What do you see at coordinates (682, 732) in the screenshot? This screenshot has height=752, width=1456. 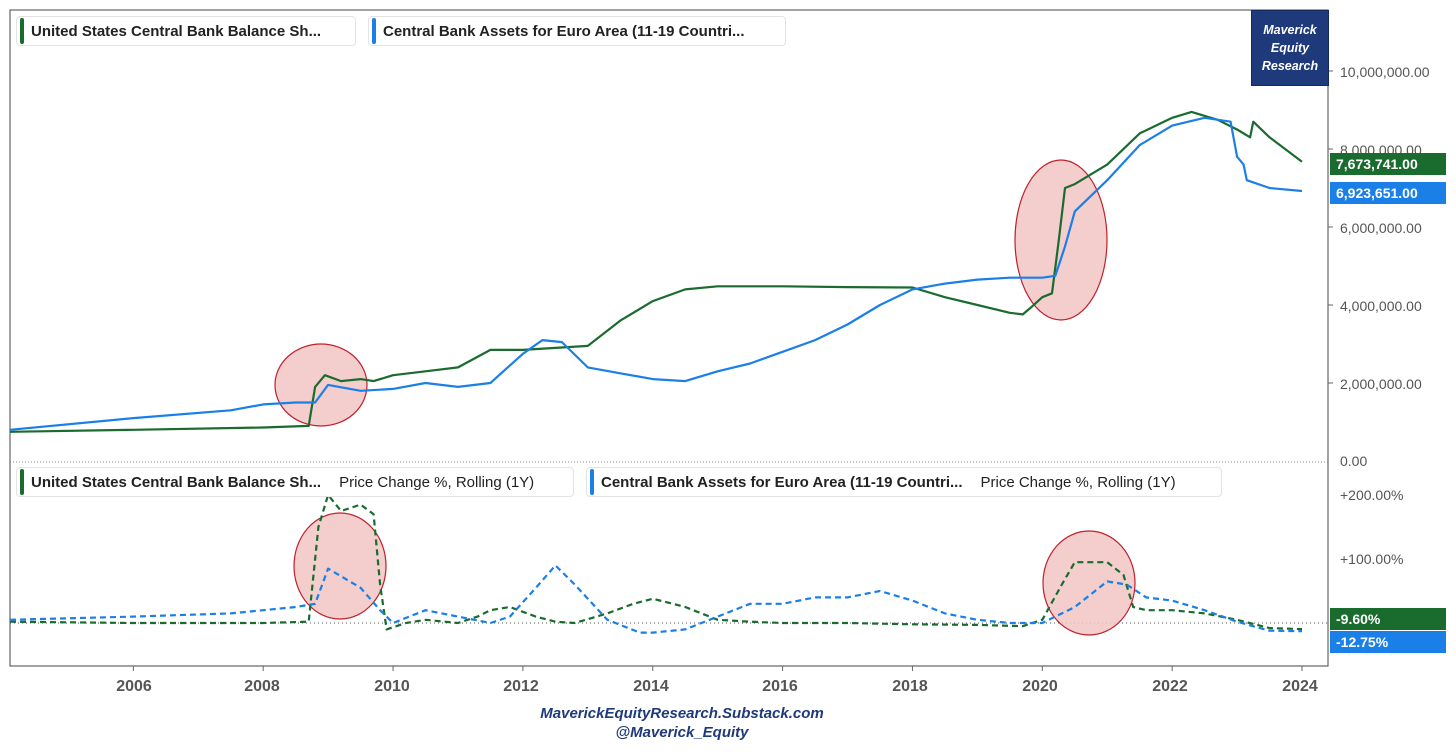 I see `footer-handle: @Maverick_Equity` at bounding box center [682, 732].